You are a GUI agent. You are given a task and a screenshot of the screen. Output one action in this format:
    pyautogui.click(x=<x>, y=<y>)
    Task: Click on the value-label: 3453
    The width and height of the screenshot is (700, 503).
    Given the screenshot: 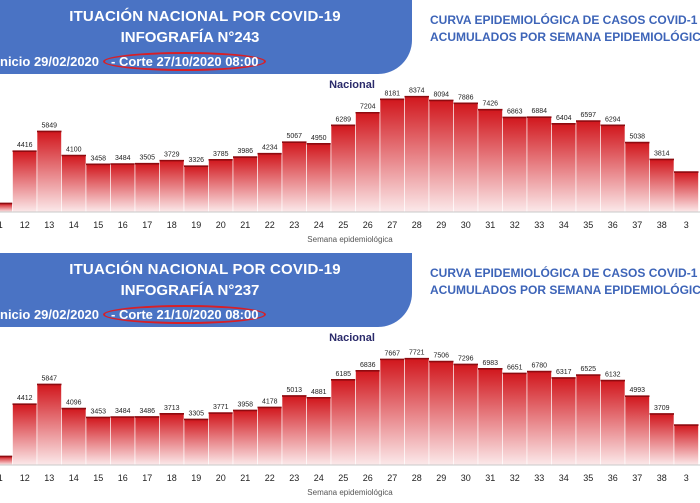 What is the action you would take?
    pyautogui.click(x=98, y=411)
    